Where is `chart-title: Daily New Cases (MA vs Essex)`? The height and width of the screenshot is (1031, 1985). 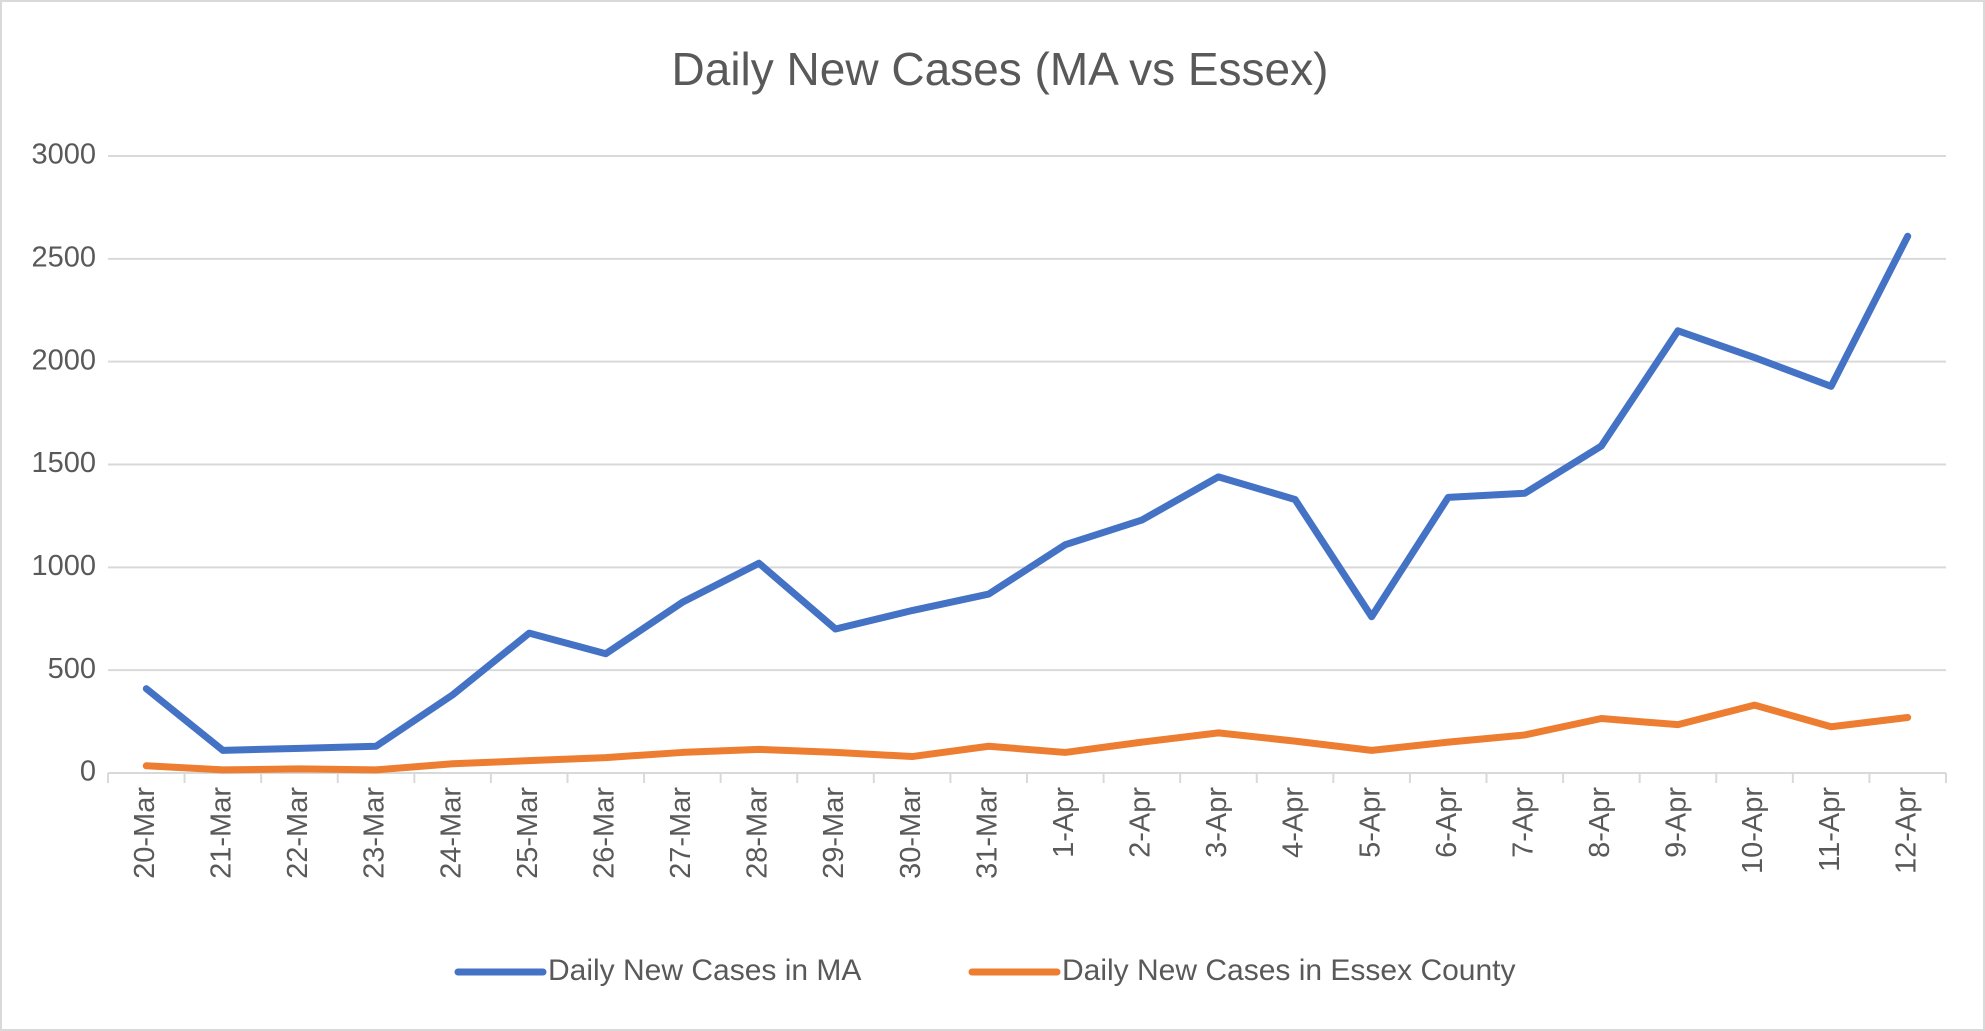
chart-title: Daily New Cases (MA vs Essex) is located at coordinates (1000, 69).